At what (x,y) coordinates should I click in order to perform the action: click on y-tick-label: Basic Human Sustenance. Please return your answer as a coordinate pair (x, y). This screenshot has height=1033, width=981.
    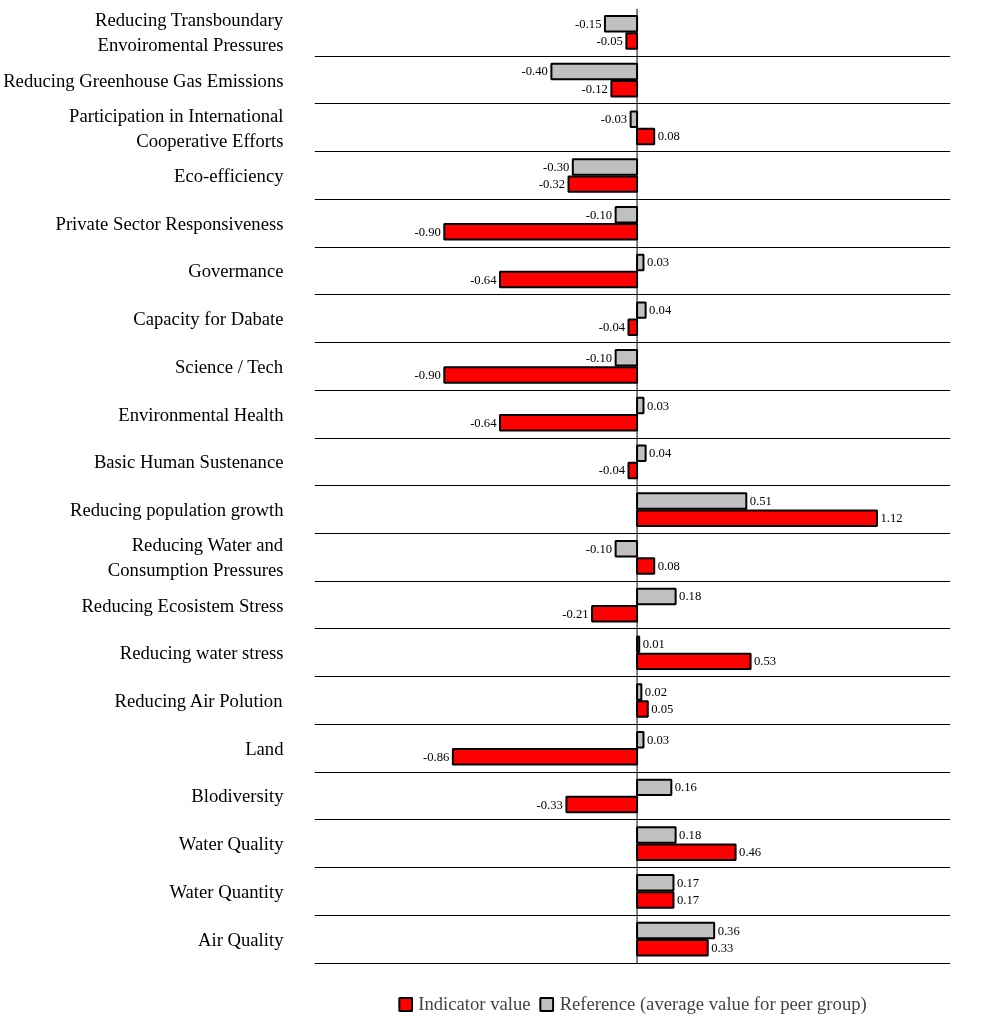
    Looking at the image, I should click on (188, 462).